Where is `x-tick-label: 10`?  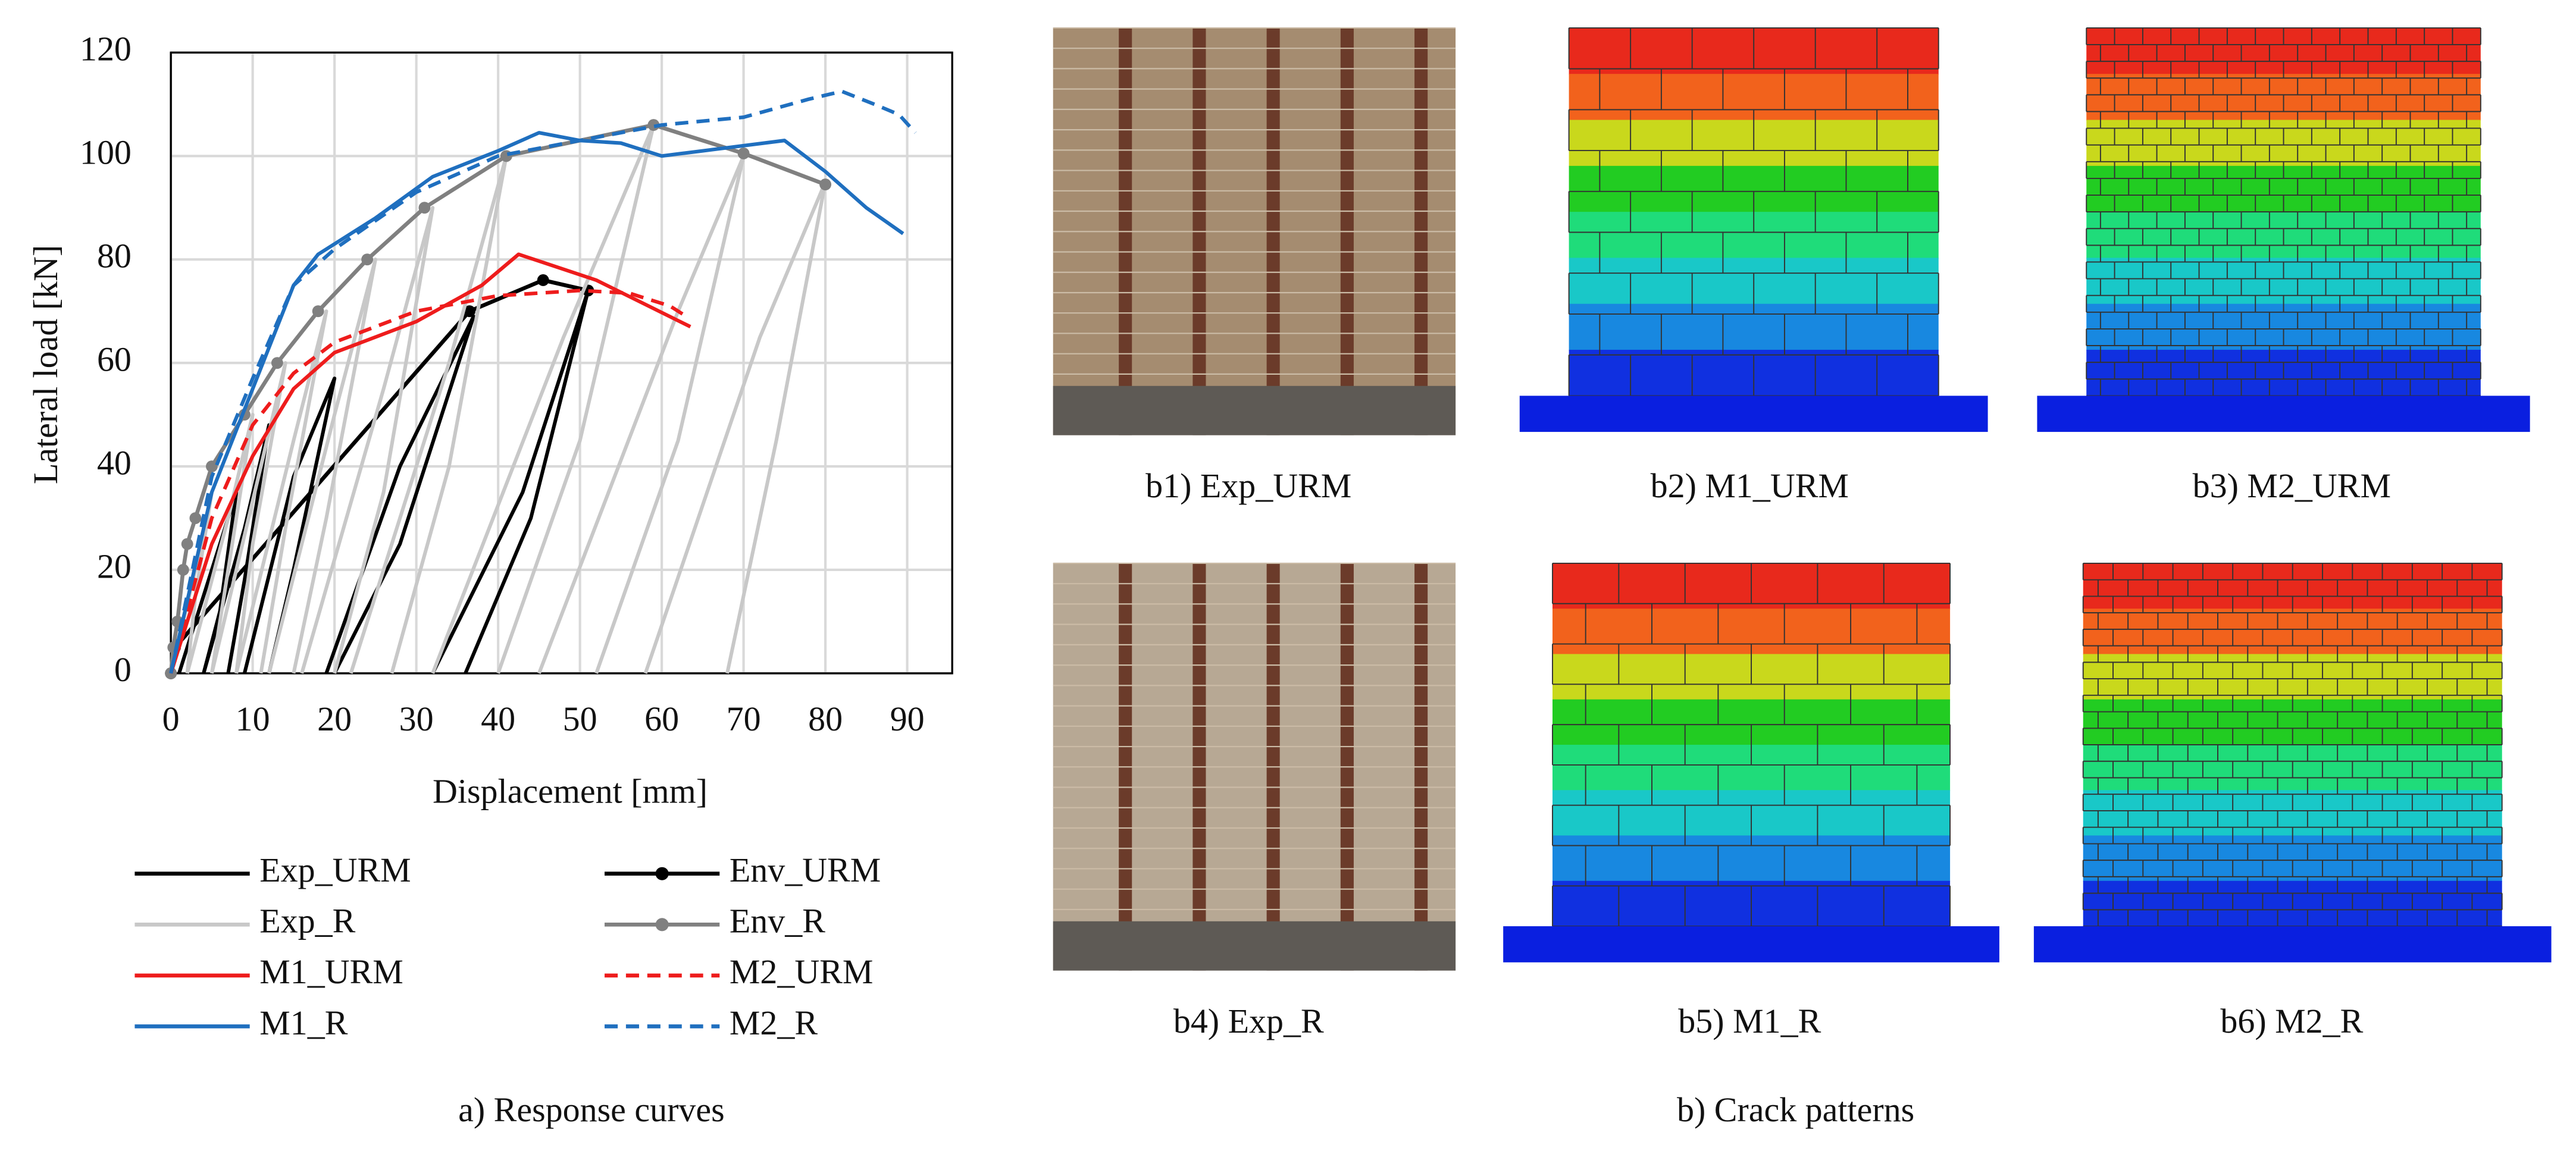 x-tick-label: 10 is located at coordinates (253, 719).